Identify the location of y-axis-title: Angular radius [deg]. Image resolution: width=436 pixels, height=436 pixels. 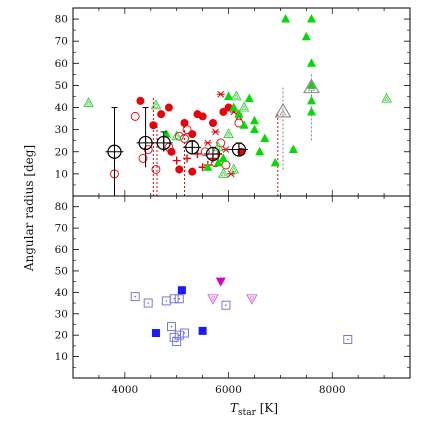
(29, 208).